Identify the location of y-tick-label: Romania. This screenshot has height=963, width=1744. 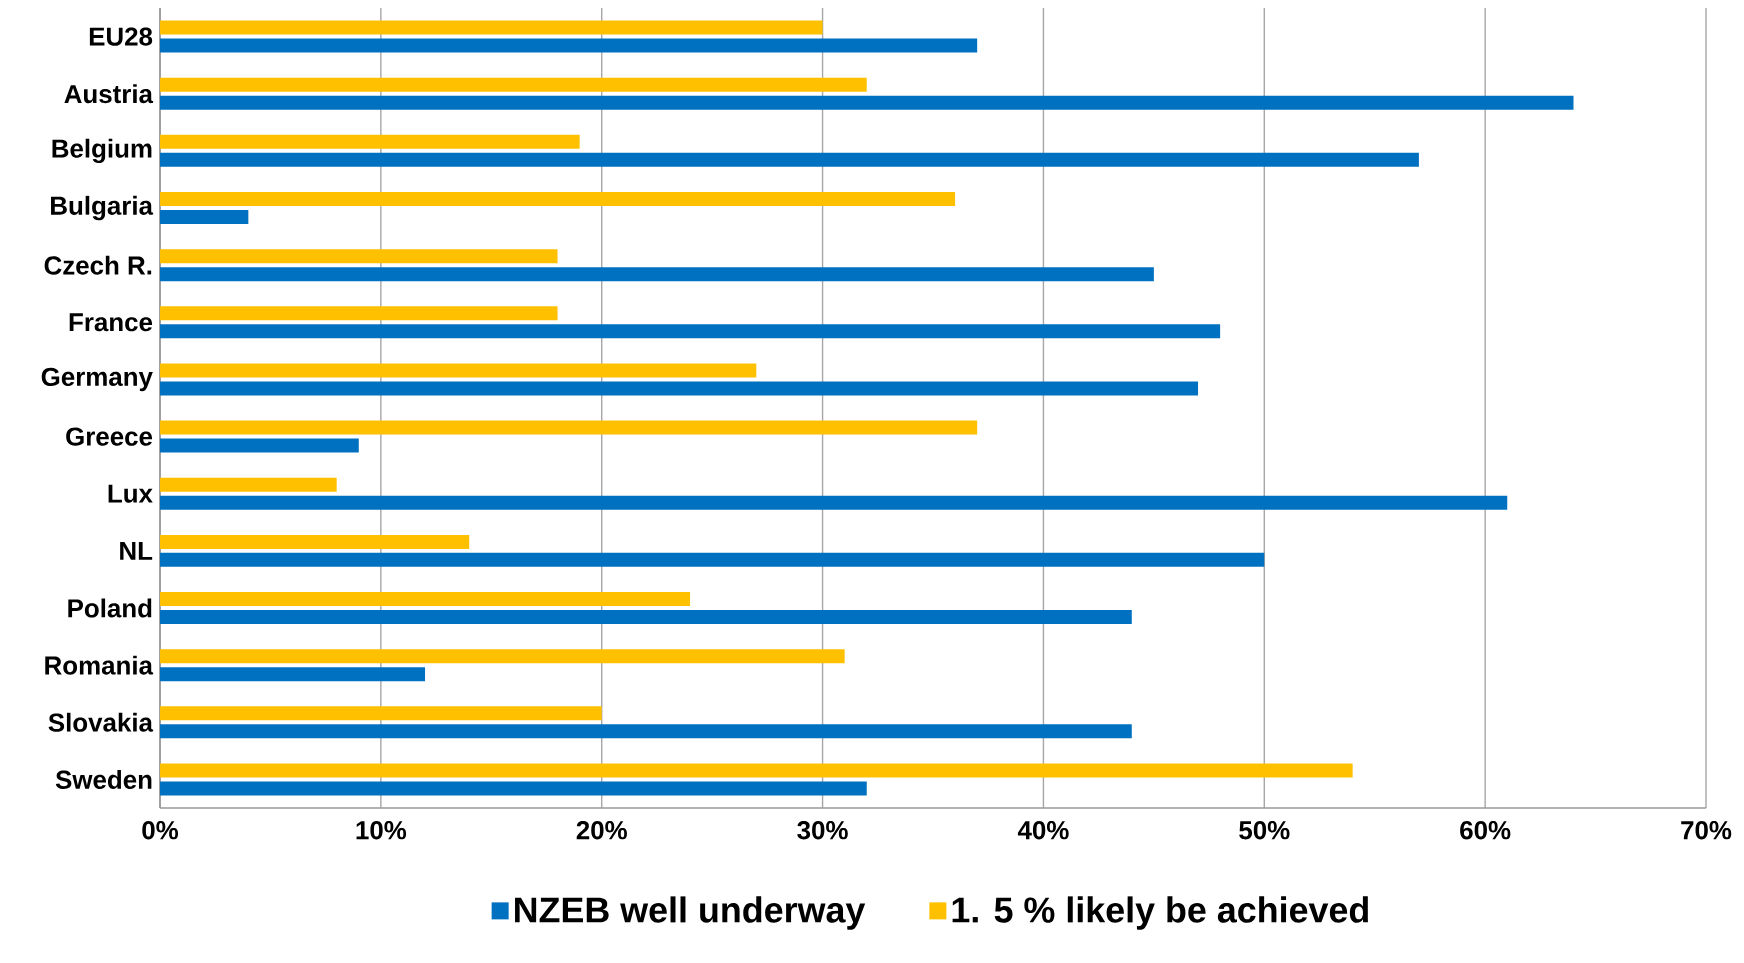
(99, 665).